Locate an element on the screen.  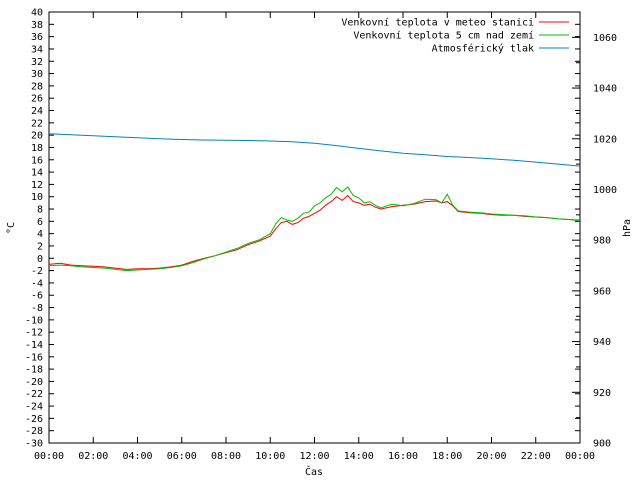
y2-tick-label: 960 is located at coordinates (602, 291).